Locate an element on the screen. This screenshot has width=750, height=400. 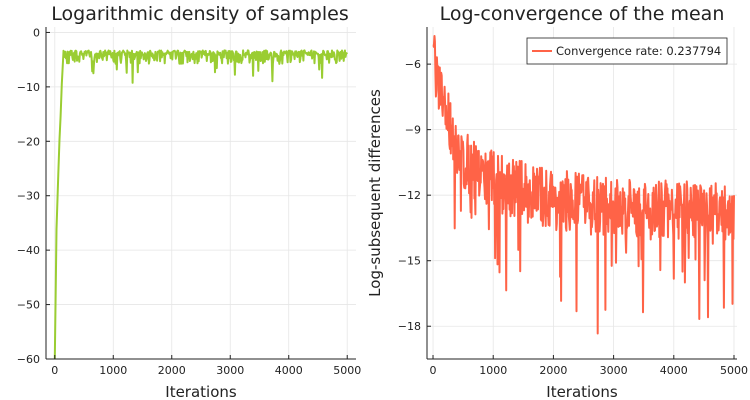
chart2-y-tick-label: −15 is located at coordinates (409, 261).